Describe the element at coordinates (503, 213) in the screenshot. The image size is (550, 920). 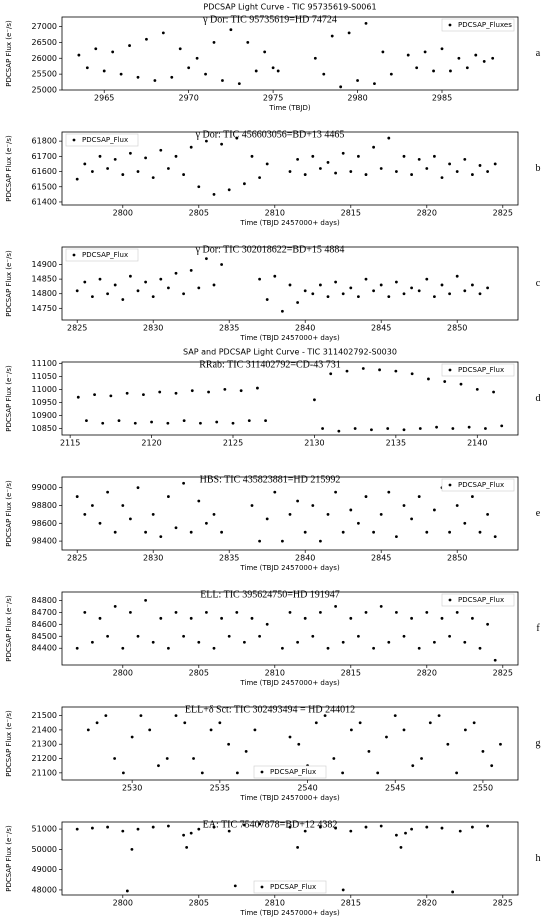
I see `x-tick-label: 2825` at that location.